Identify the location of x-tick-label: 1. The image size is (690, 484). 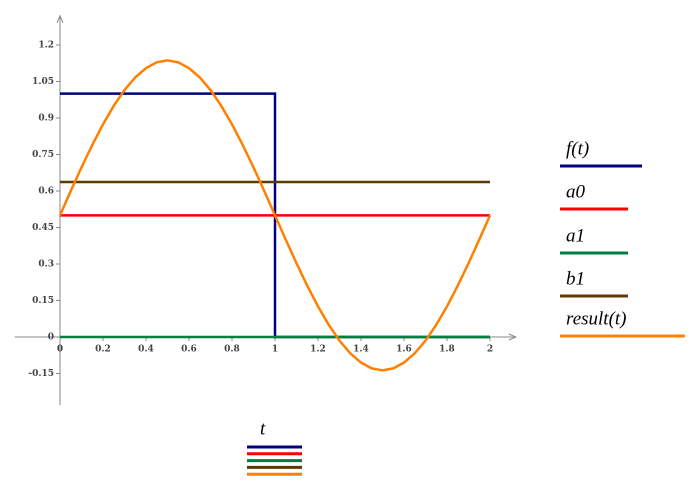
(275, 350).